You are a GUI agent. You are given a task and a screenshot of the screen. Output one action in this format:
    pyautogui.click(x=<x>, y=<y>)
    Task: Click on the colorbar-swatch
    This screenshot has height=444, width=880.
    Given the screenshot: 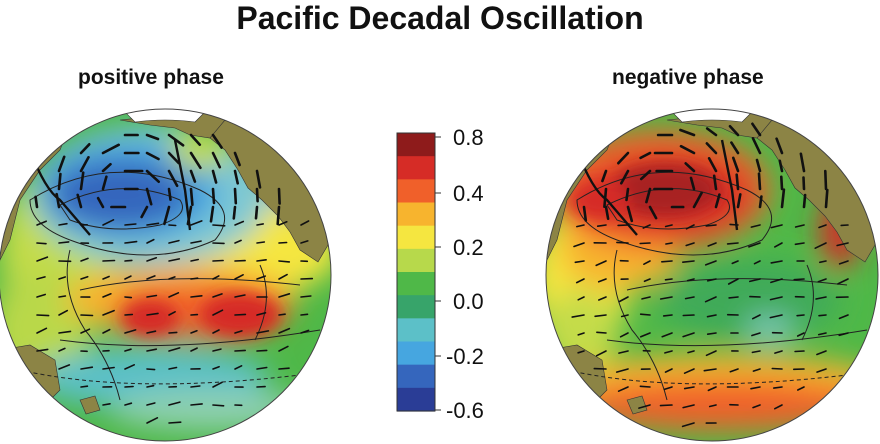 What is the action you would take?
    pyautogui.click(x=416, y=307)
    